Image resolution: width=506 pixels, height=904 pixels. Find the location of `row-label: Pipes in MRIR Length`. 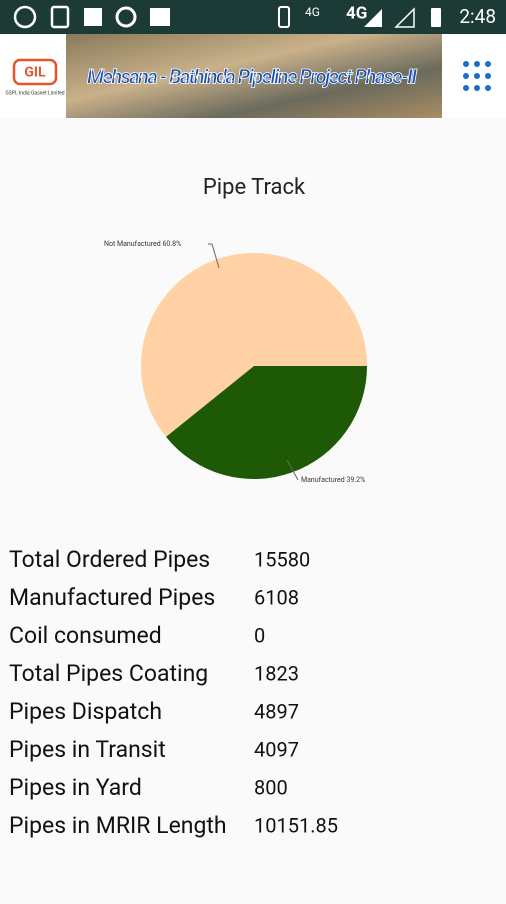

row-label: Pipes in MRIR Length is located at coordinates (118, 825).